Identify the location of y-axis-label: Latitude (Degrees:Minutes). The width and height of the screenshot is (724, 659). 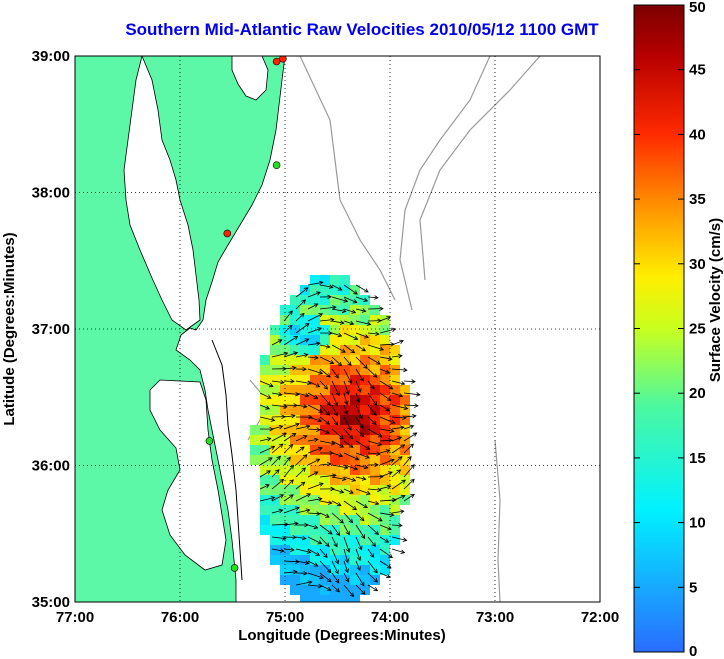
(9, 328).